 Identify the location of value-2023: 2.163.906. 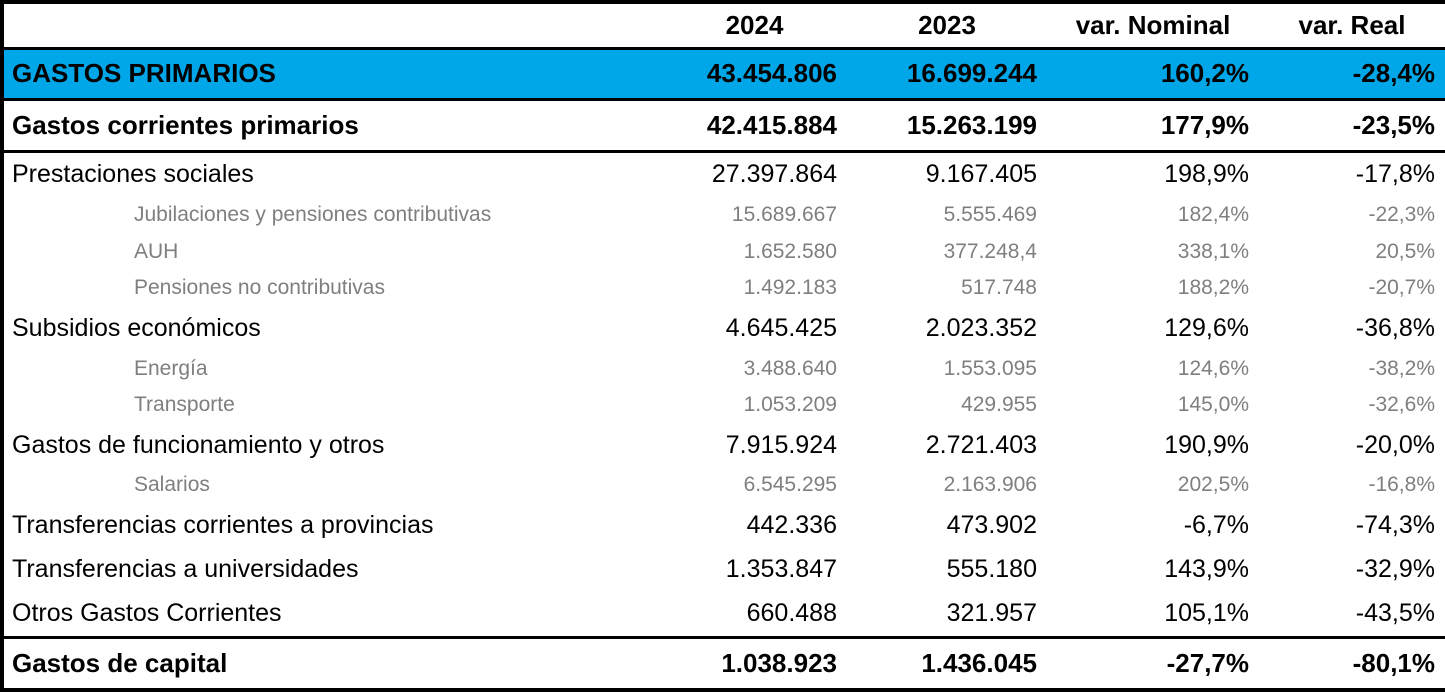
(990, 485).